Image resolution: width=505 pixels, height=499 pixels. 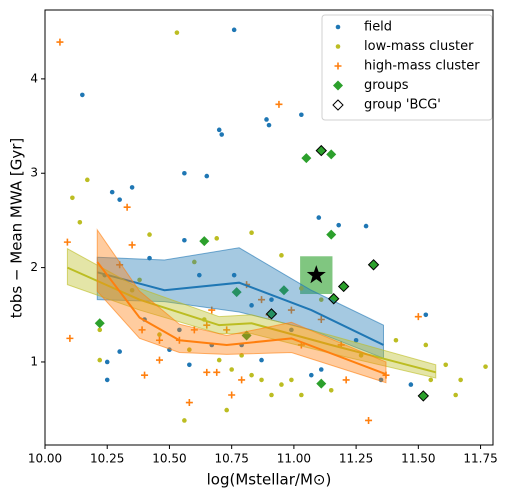 What do you see at coordinates (418, 459) in the screenshot?
I see `x-tick-label: 11.50` at bounding box center [418, 459].